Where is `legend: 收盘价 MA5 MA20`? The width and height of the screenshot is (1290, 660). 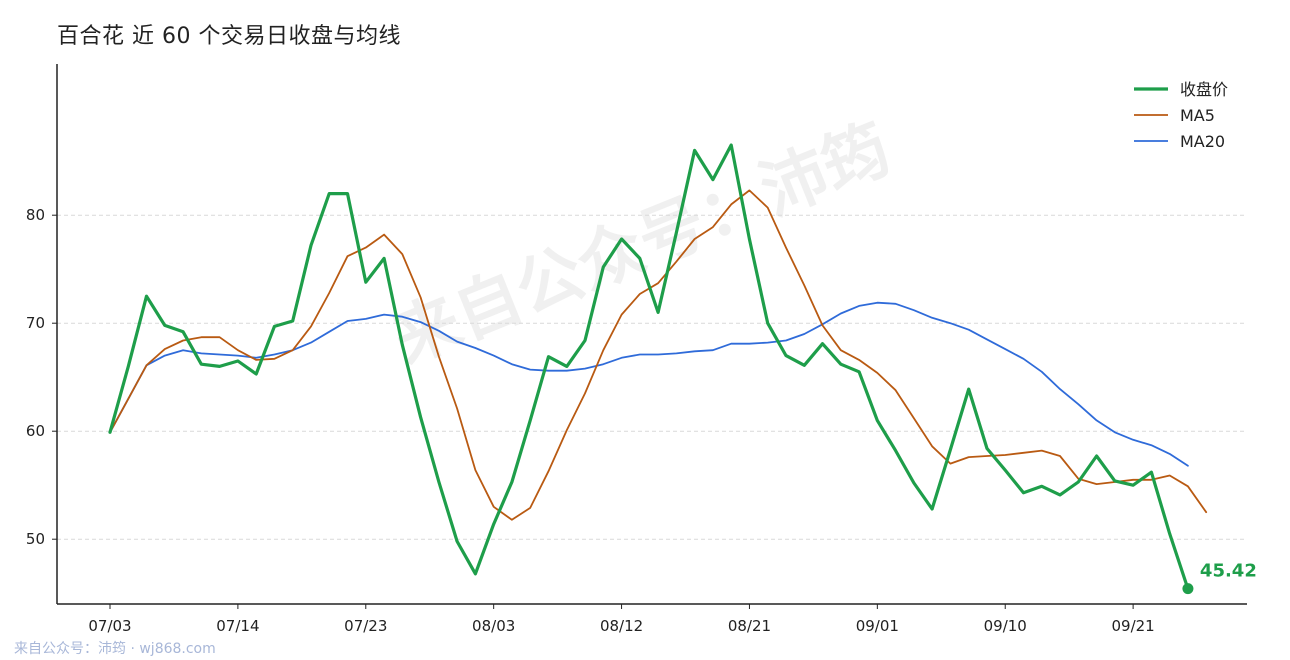
legend: 收盘价 MA5 MA20 is located at coordinates (1181, 115).